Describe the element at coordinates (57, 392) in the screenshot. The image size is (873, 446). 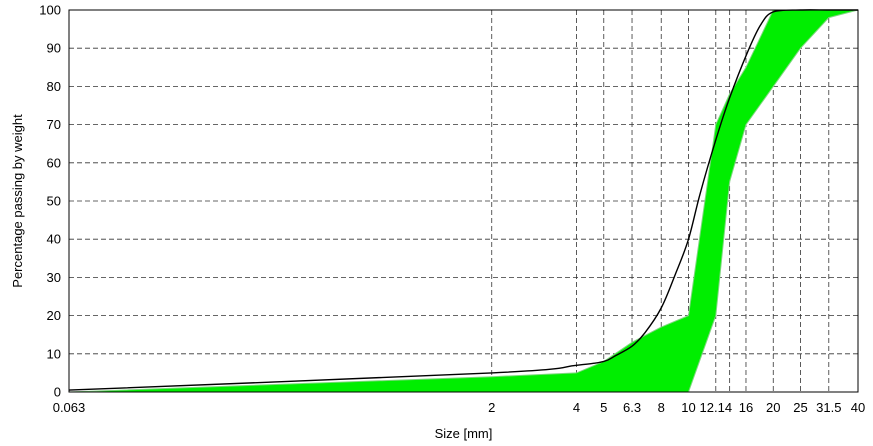
I see `y-tick-label: 0` at that location.